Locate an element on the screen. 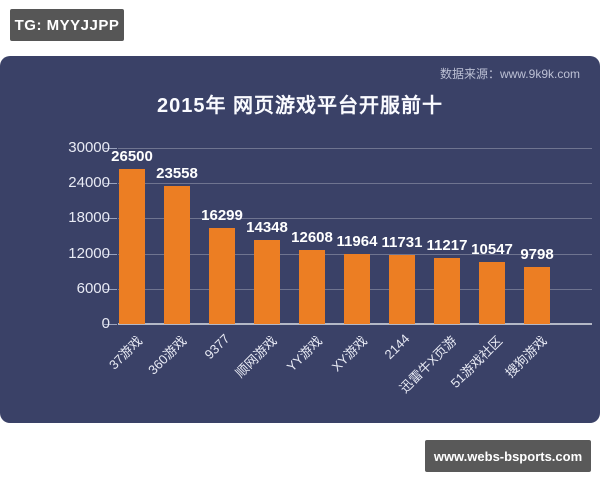 The height and width of the screenshot is (480, 600). x-axis-label: 顺网游戏 is located at coordinates (256, 357).